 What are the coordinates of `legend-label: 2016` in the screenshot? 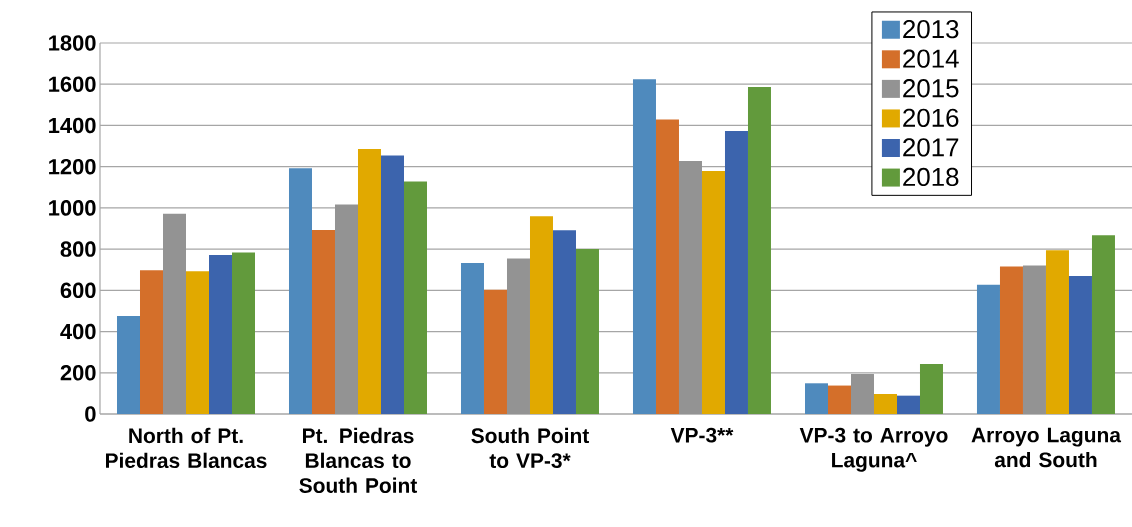 It's located at (931, 117).